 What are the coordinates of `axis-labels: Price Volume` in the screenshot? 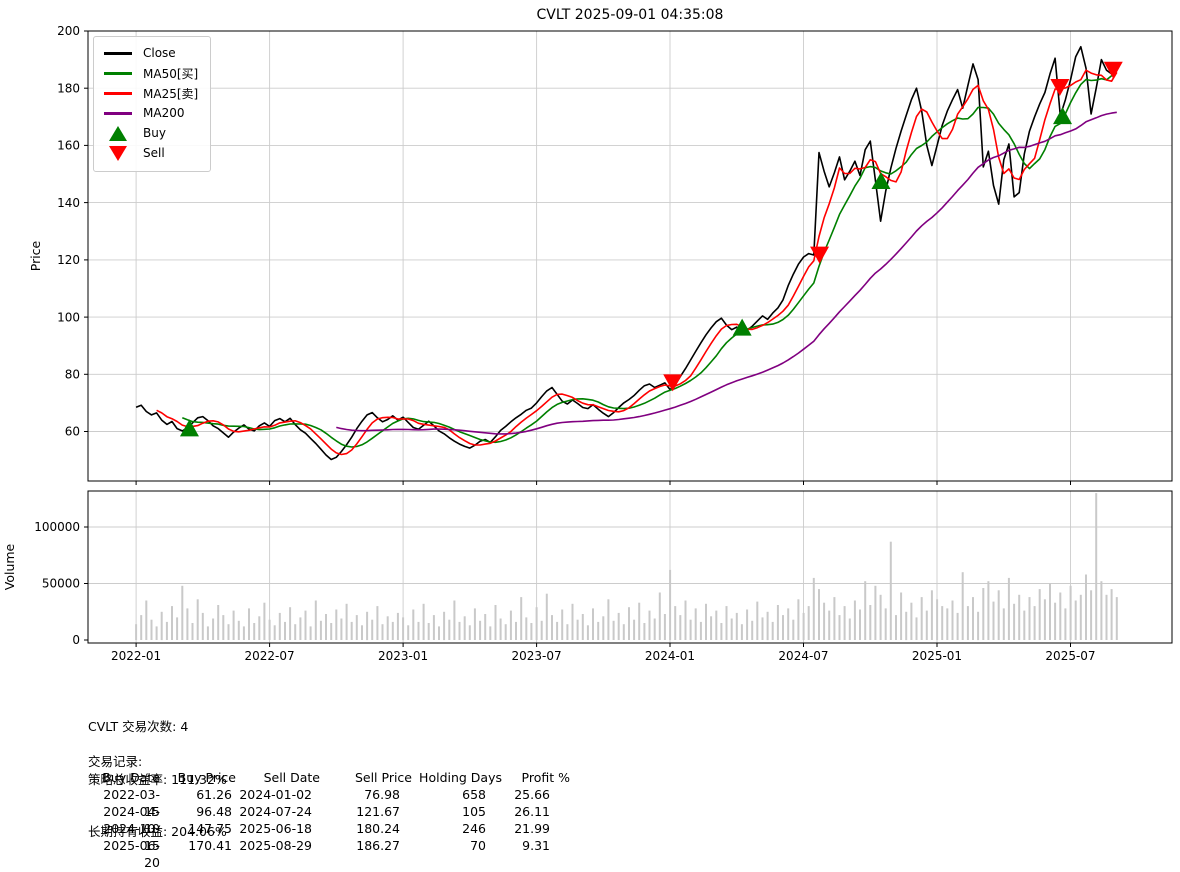 It's located at (22, 415).